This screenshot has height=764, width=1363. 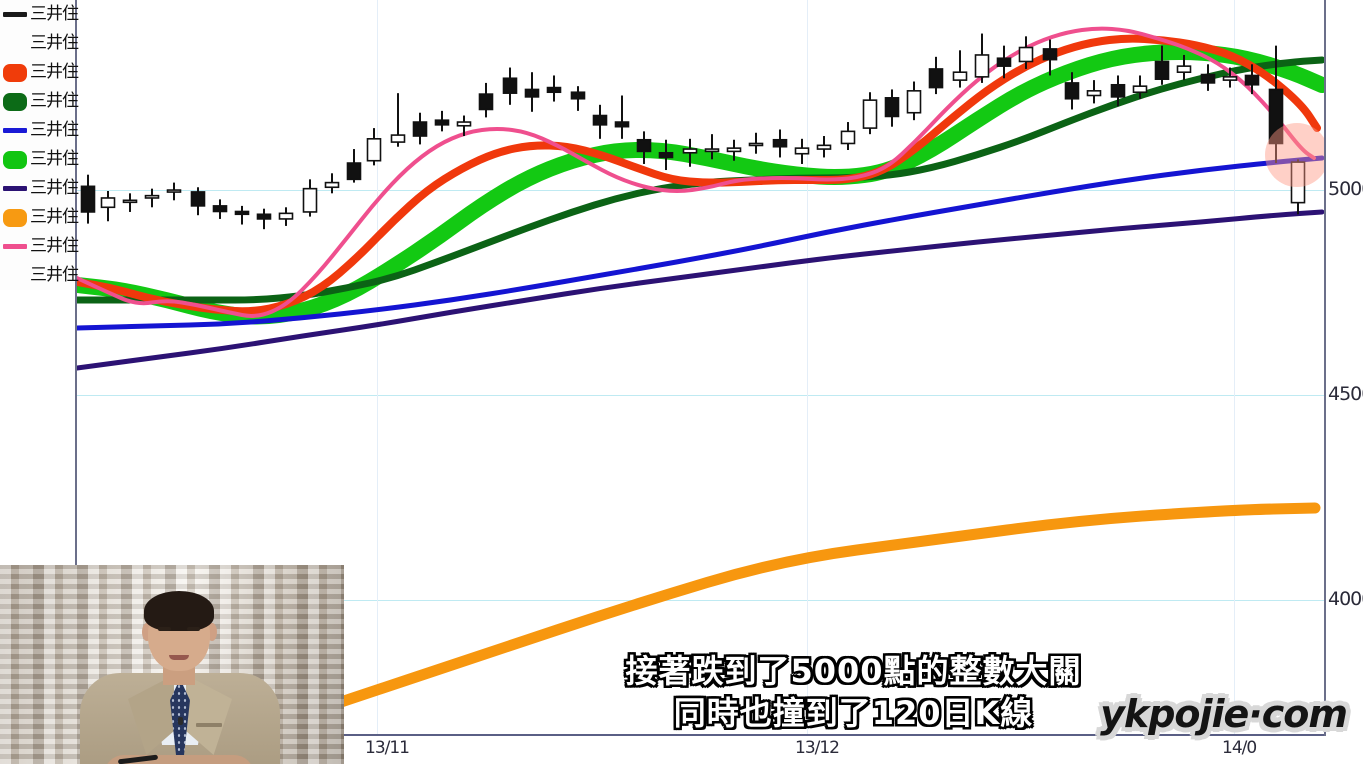 I want to click on legend-item-1: 三井住, so click(x=39, y=43).